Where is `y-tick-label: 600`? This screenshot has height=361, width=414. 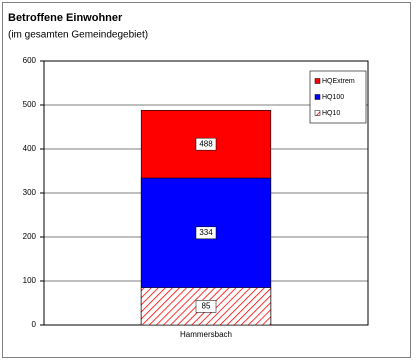
y-tick-label: 600 is located at coordinates (30, 60).